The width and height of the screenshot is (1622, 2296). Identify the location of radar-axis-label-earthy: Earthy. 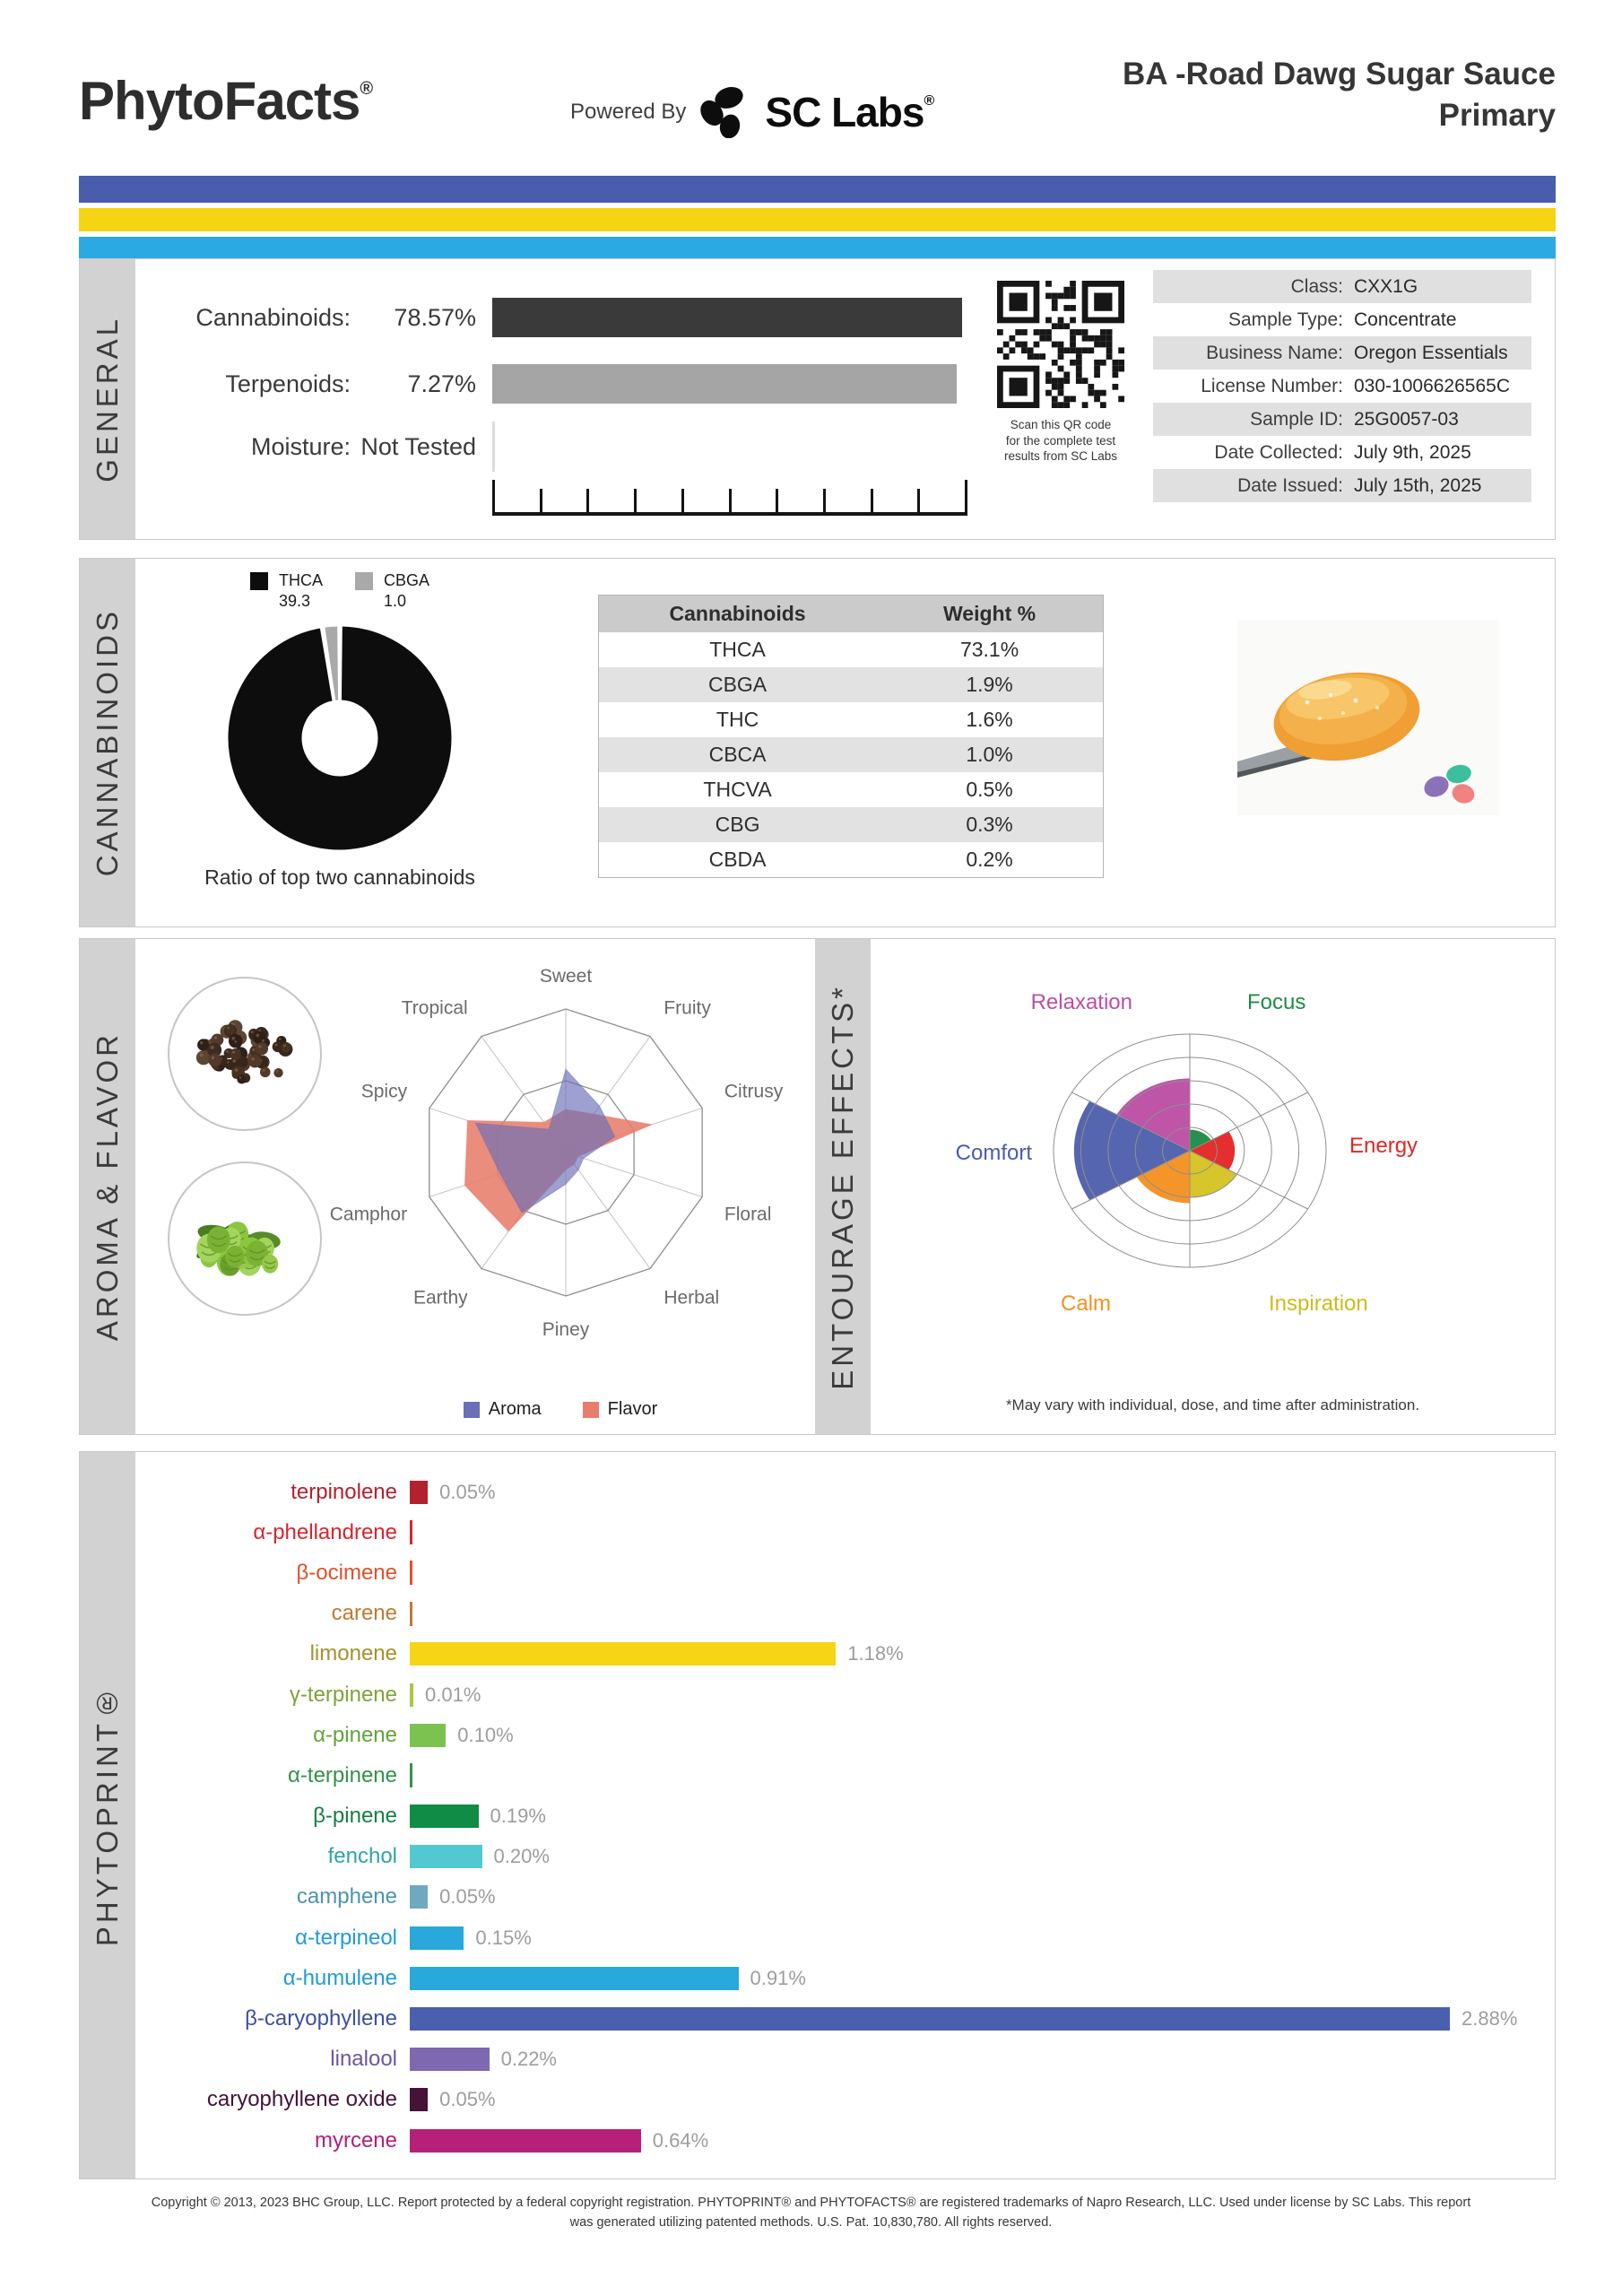
(440, 1297).